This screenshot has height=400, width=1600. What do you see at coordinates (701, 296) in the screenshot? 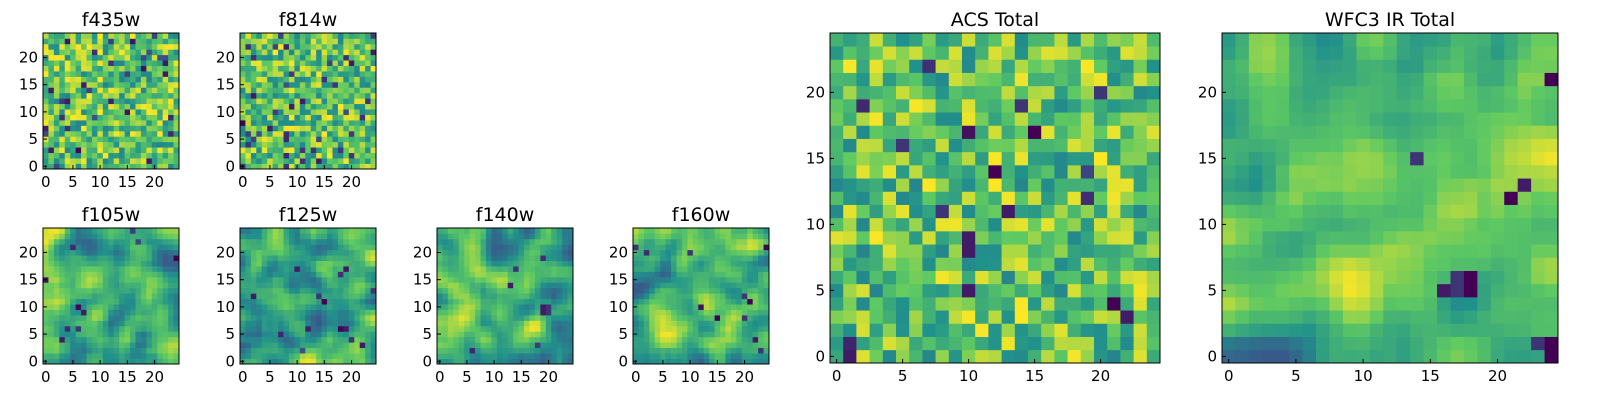
I see `plot-frame` at bounding box center [701, 296].